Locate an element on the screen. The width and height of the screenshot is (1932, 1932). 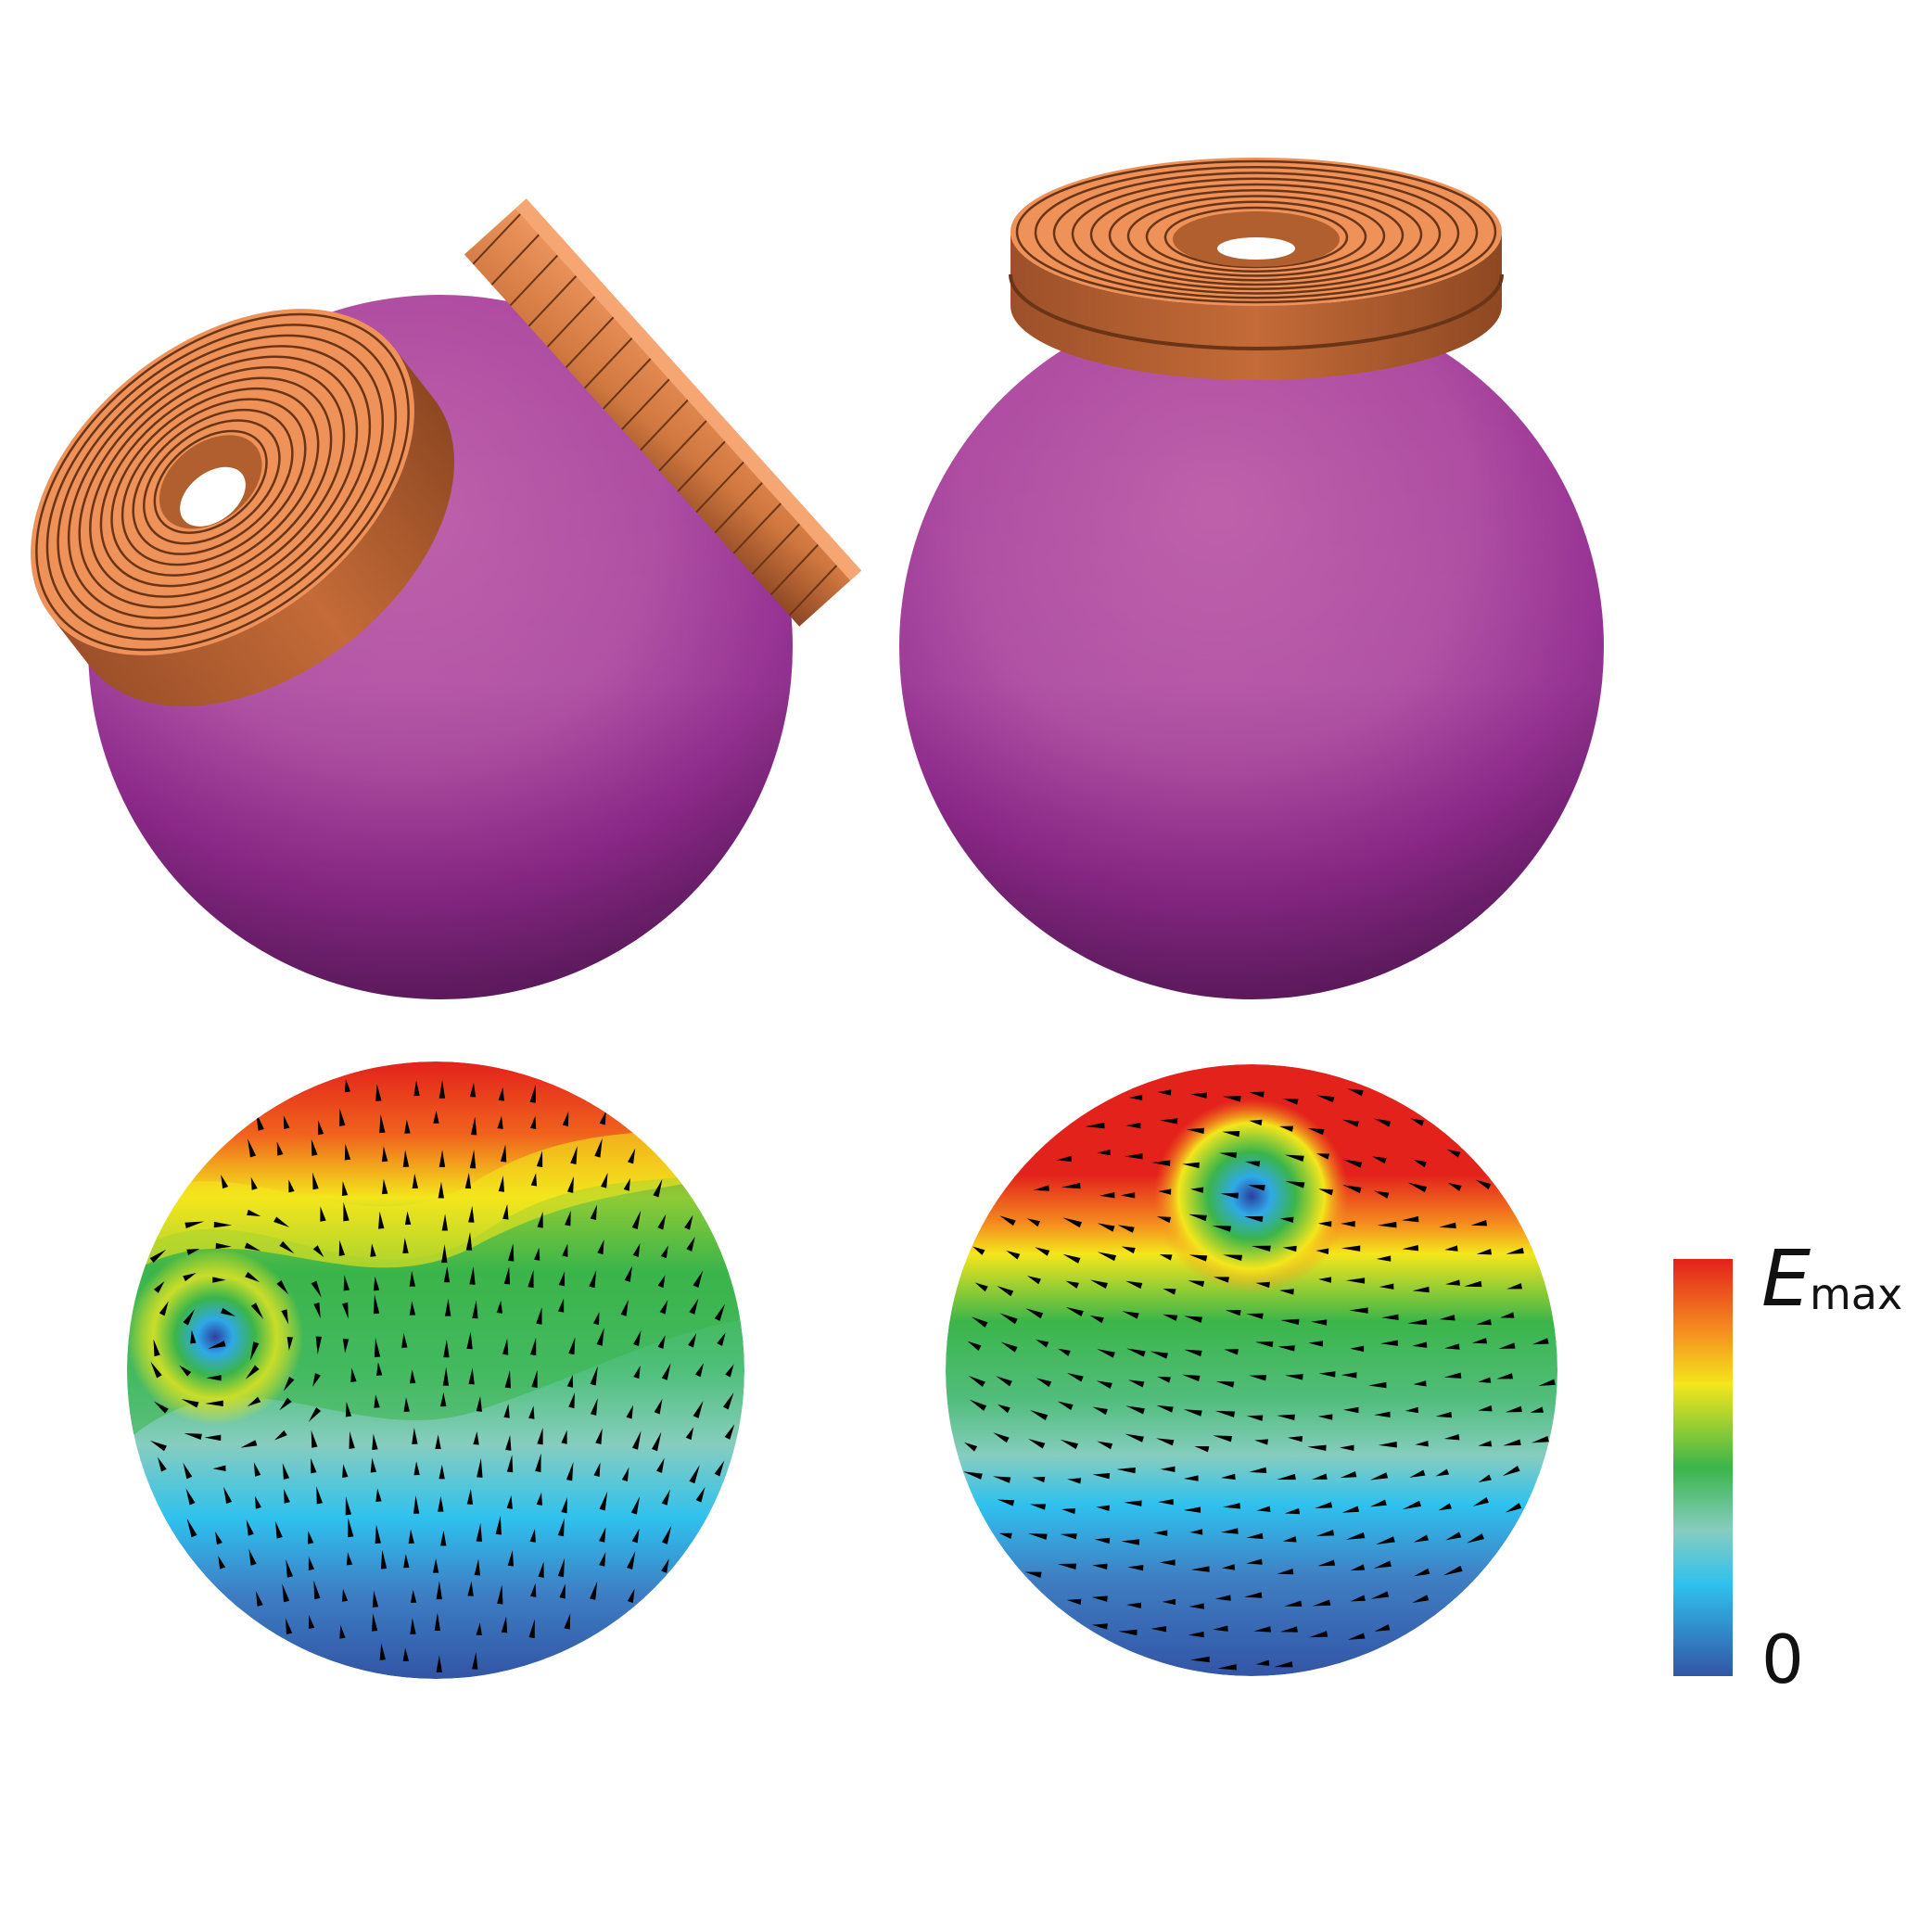
coil-top-windings is located at coordinates (1256, 231).